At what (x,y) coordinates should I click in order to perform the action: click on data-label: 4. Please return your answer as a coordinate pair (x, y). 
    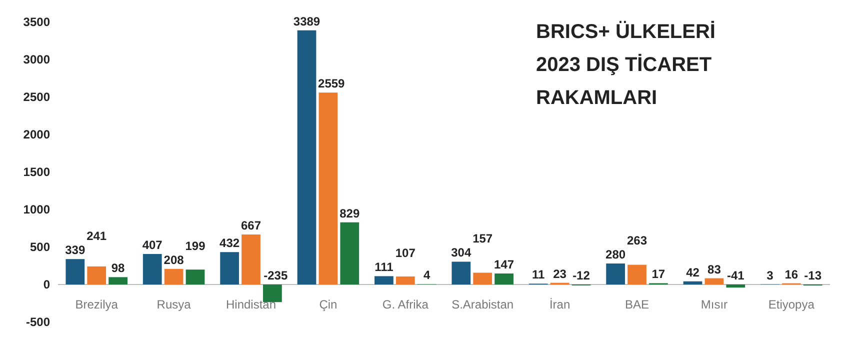
    Looking at the image, I should click on (427, 275).